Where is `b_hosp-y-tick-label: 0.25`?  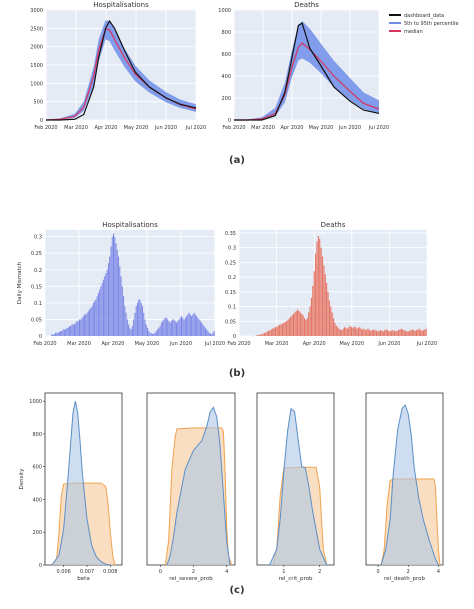 b_hosp-y-tick-label: 0.25 is located at coordinates (36, 254).